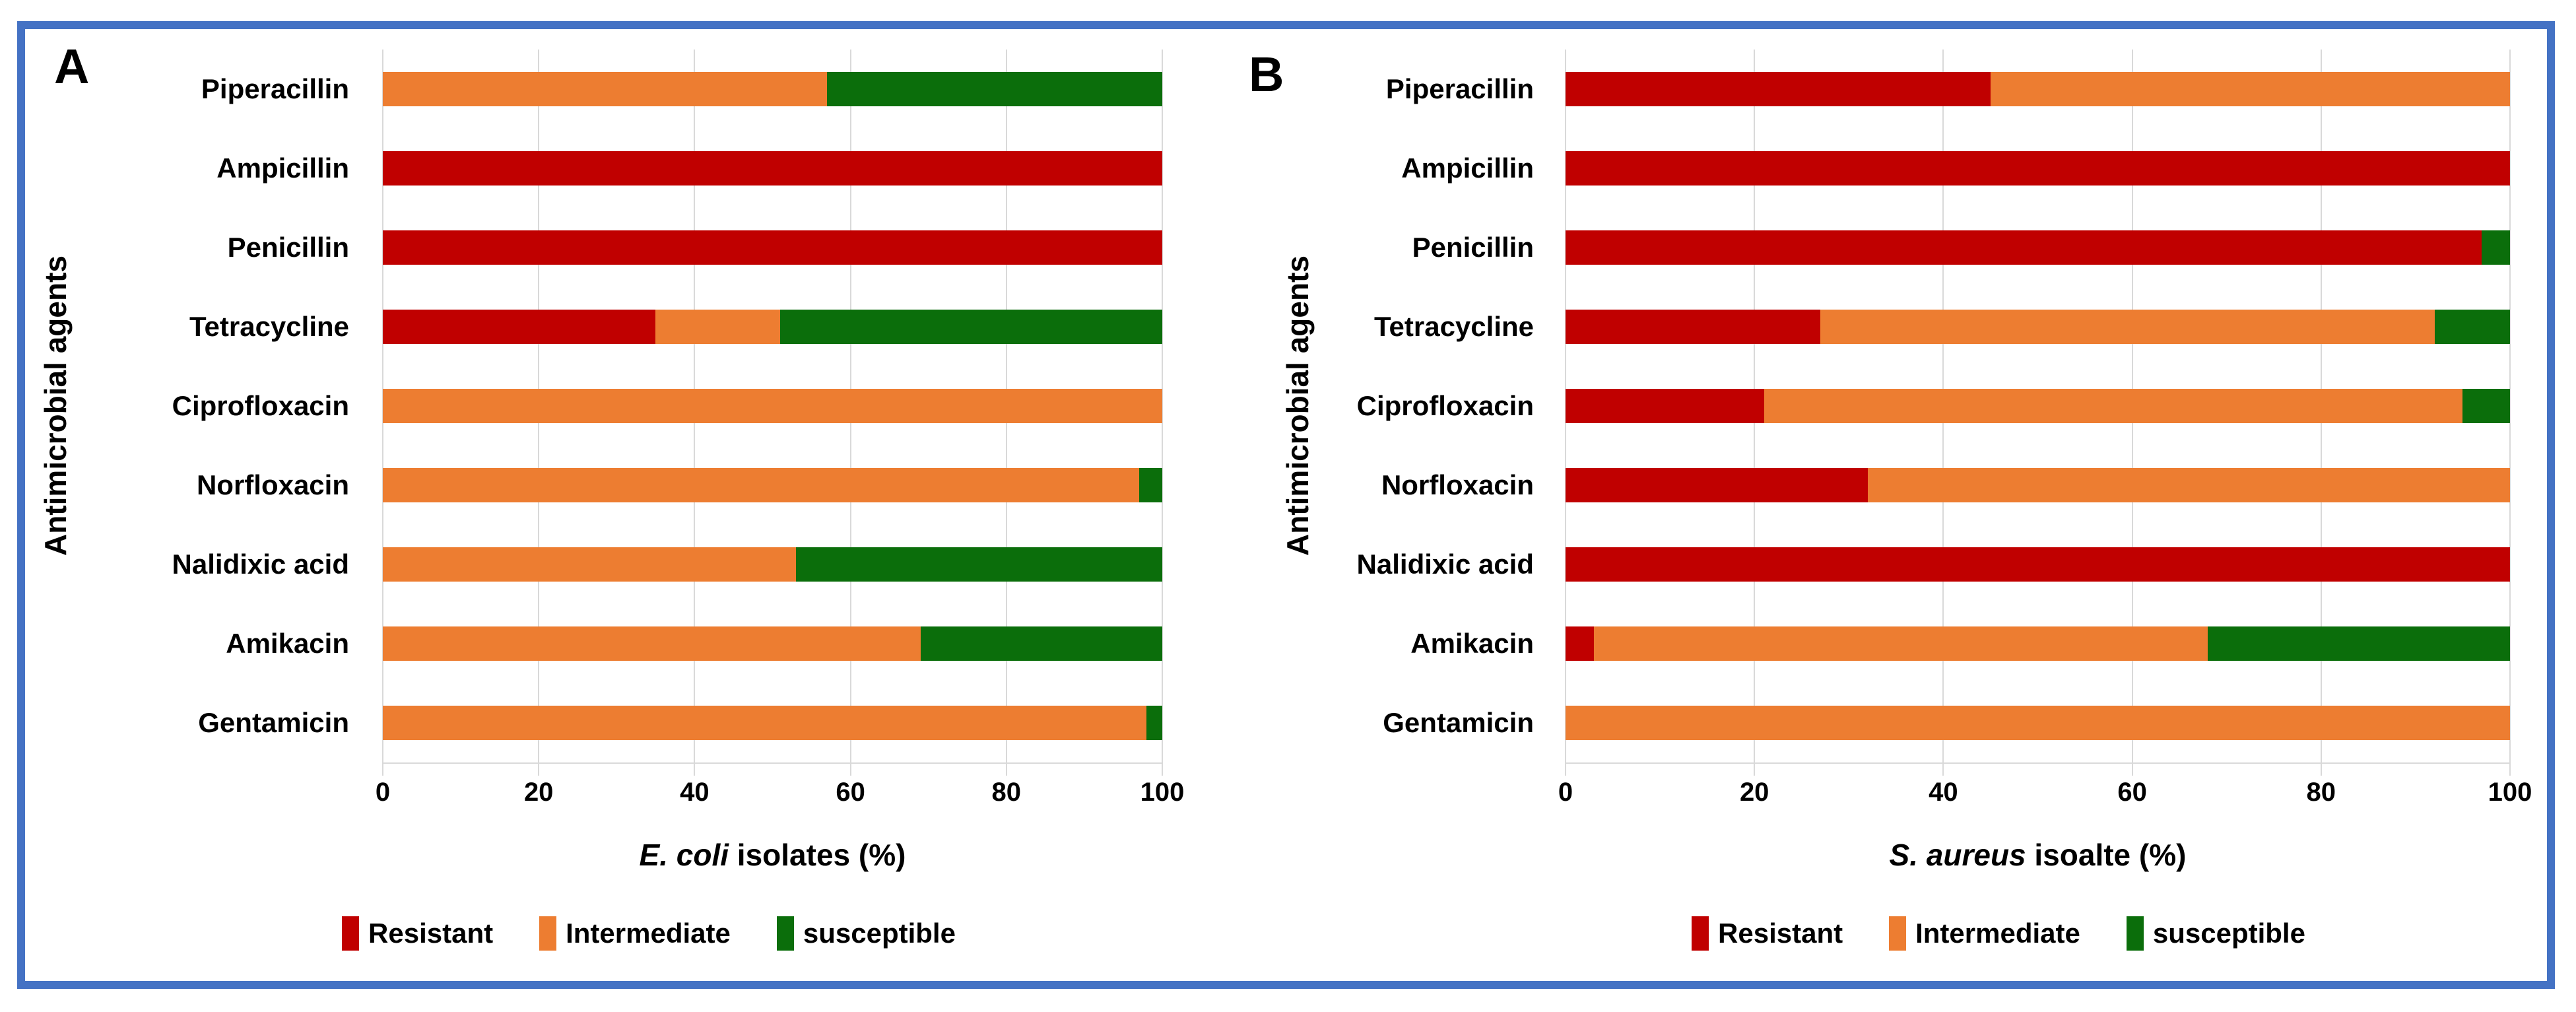 The width and height of the screenshot is (2576, 1012). What do you see at coordinates (1943, 792) in the screenshot?
I see `x-tick-label: 40` at bounding box center [1943, 792].